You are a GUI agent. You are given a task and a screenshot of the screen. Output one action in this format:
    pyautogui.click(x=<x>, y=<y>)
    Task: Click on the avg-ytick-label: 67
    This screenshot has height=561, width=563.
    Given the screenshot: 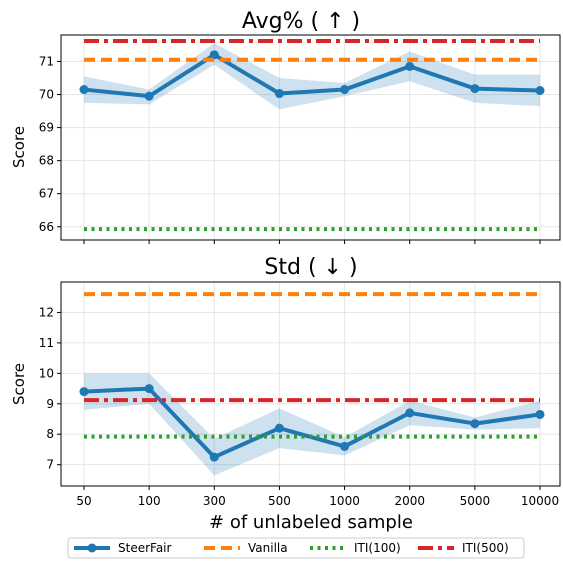 What is the action you would take?
    pyautogui.click(x=46, y=194)
    